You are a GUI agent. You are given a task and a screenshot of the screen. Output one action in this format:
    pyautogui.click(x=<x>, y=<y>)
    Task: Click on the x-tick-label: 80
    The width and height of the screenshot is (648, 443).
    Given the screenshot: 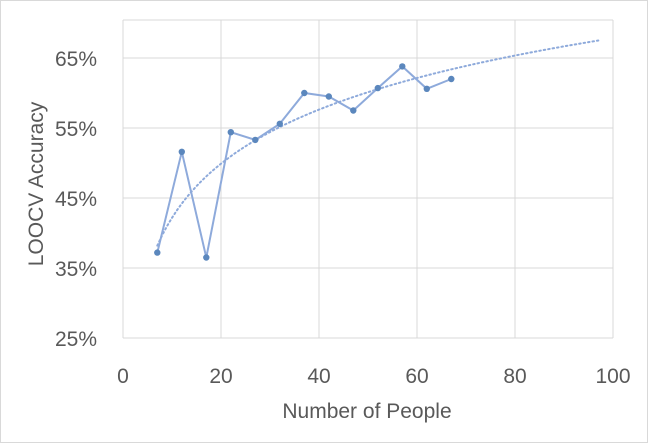 What is the action you would take?
    pyautogui.click(x=514, y=376)
    